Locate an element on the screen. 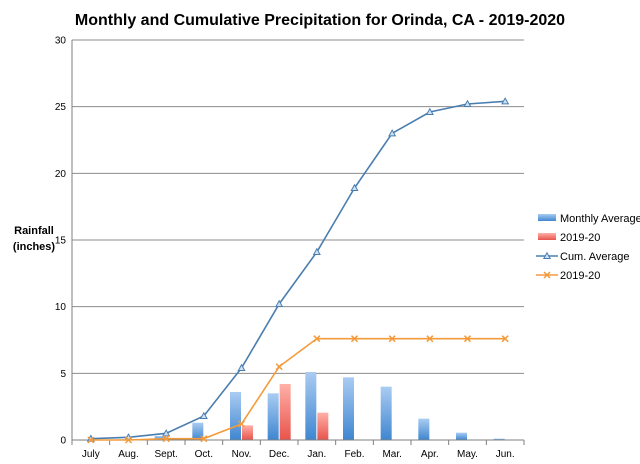 This screenshot has height=464, width=640. x-tick-label: May. is located at coordinates (467, 454).